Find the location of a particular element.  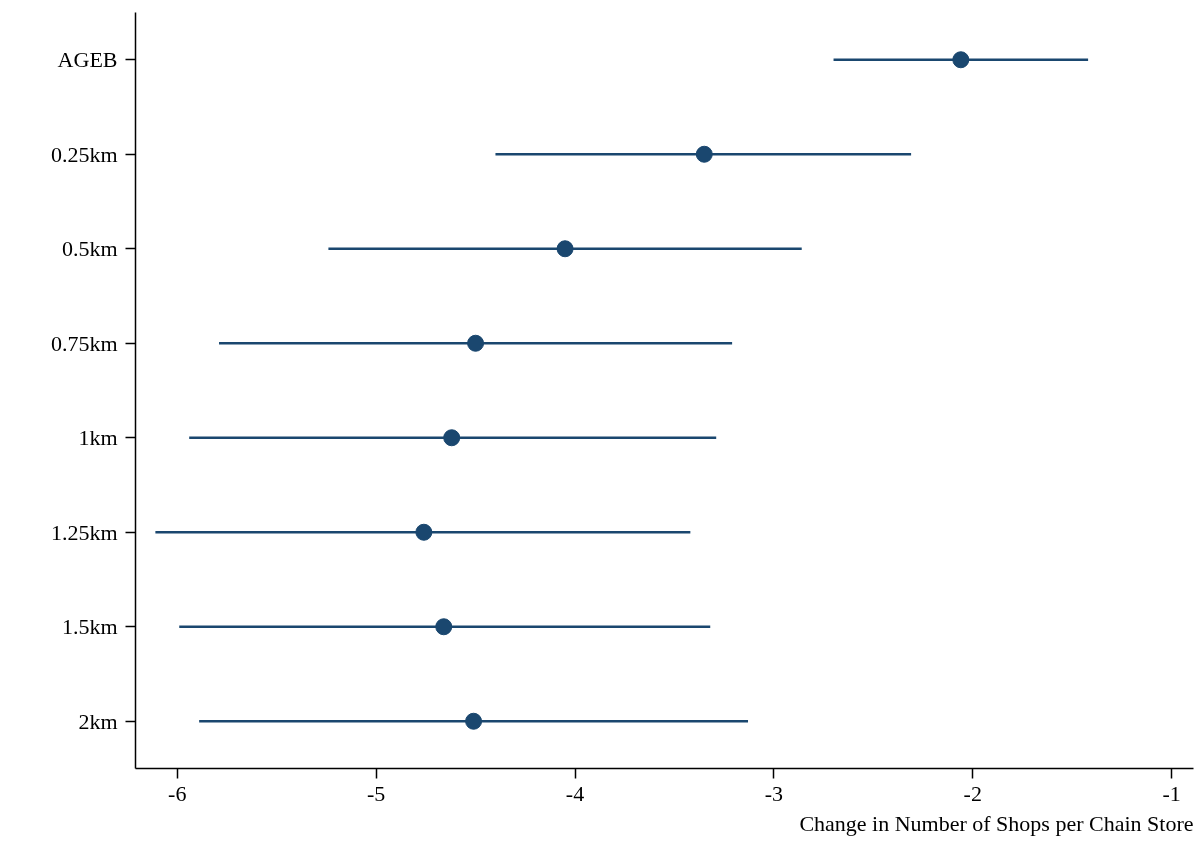

x-tick-label: -5 is located at coordinates (376, 793).